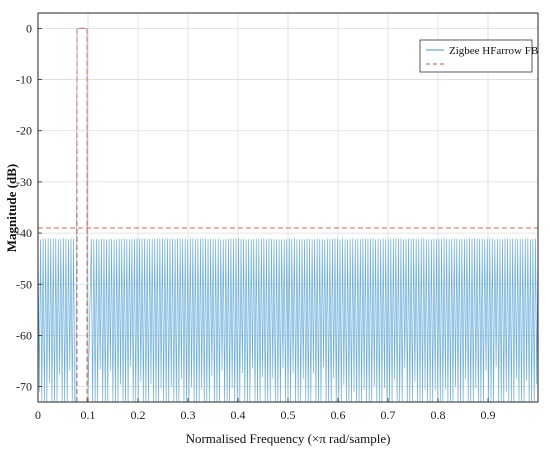 This screenshot has height=454, width=550. Describe the element at coordinates (24, 131) in the screenshot. I see `y-tick-label: -20` at that location.